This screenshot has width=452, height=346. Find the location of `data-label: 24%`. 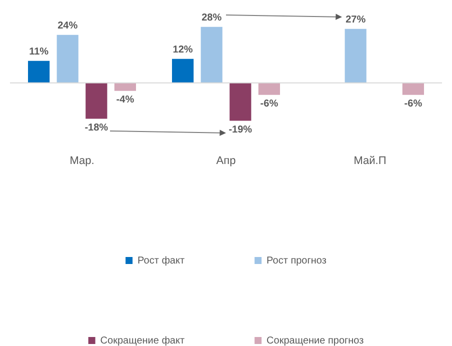

data-label: 24% is located at coordinates (68, 26).